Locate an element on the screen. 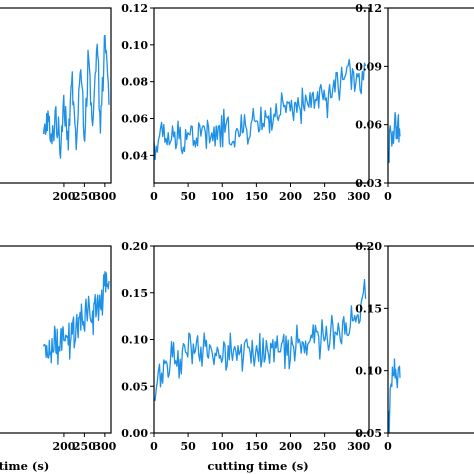  y-tick-label: 0.08 is located at coordinates (134, 82).